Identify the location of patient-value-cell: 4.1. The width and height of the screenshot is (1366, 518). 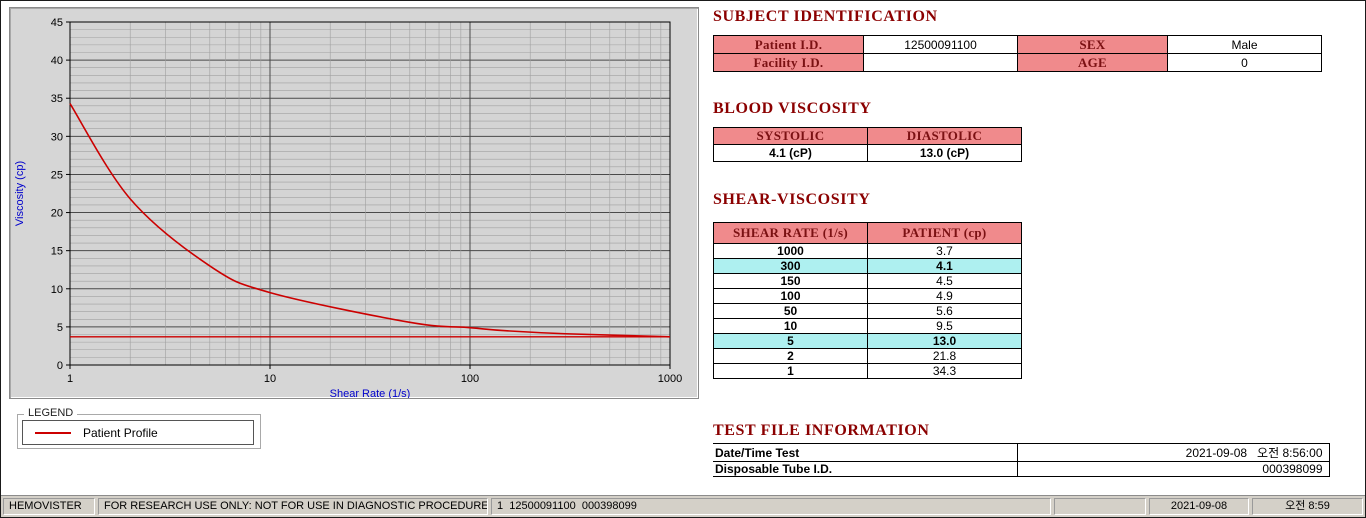
(944, 266).